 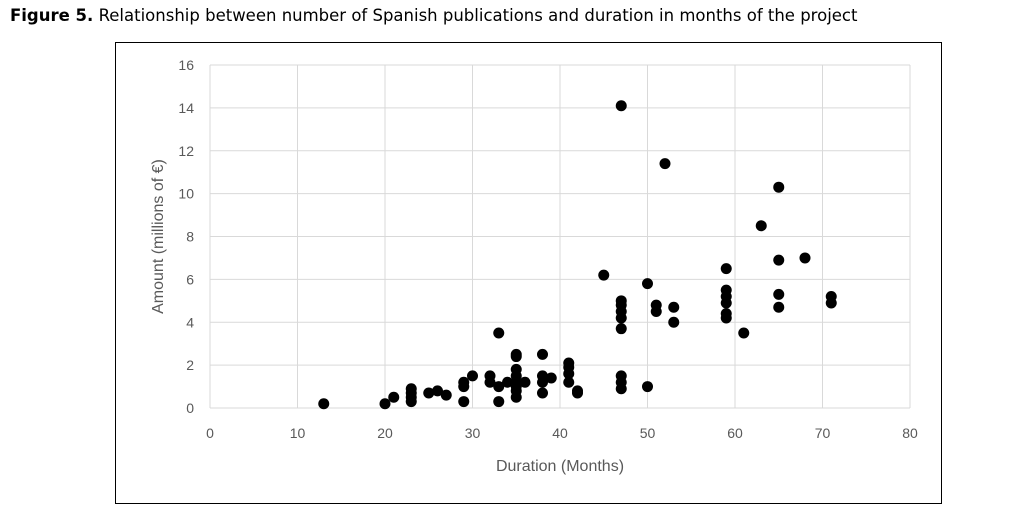 I want to click on y-tick-label: 6, so click(x=190, y=279).